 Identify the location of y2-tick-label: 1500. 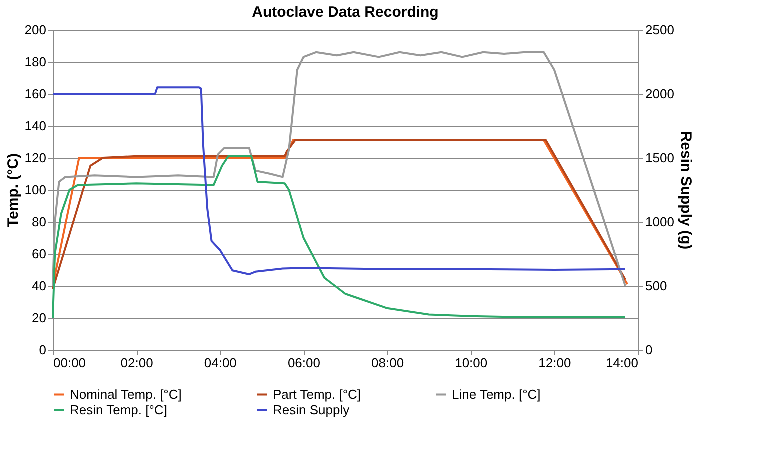
(660, 158).